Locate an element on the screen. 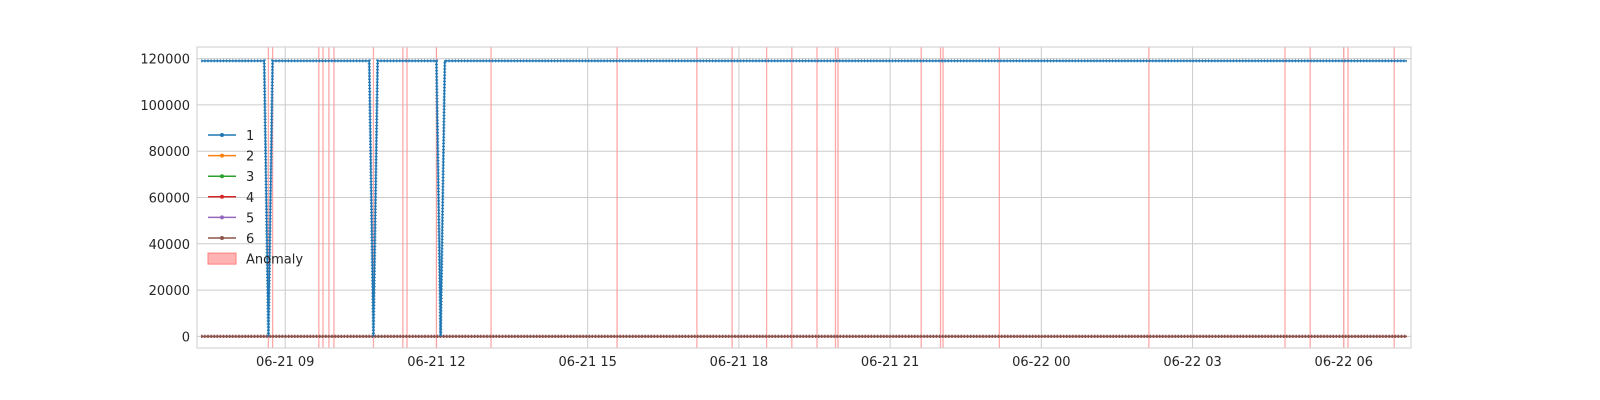  legend-swatch-anomaly is located at coordinates (222, 258).